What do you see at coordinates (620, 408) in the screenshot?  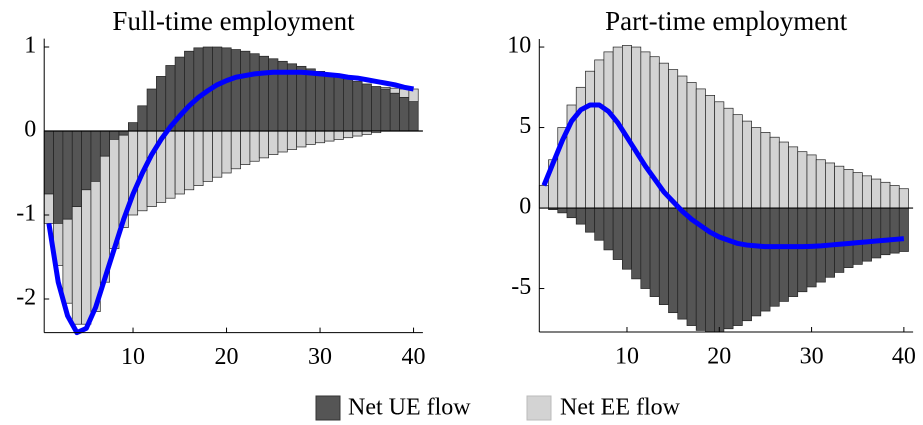 I see `legend-label: Net EE flow` at bounding box center [620, 408].